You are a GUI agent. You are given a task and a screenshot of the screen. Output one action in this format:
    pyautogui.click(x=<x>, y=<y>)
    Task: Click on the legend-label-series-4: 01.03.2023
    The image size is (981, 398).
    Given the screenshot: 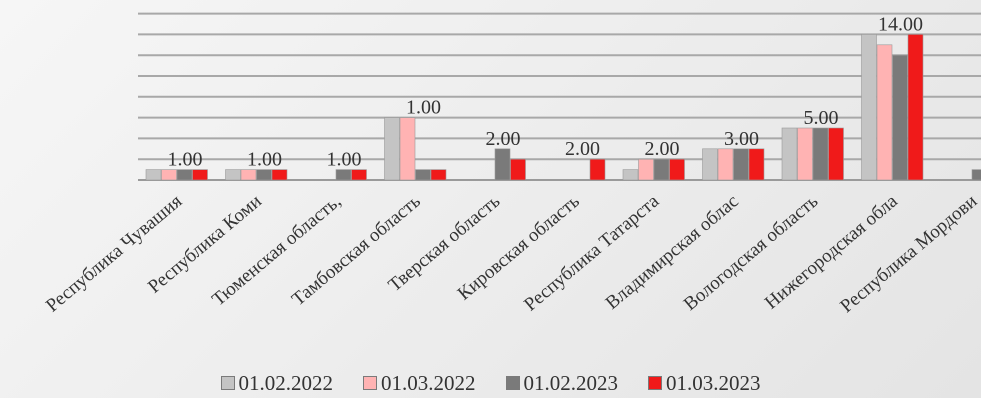 What is the action you would take?
    pyautogui.click(x=713, y=382)
    